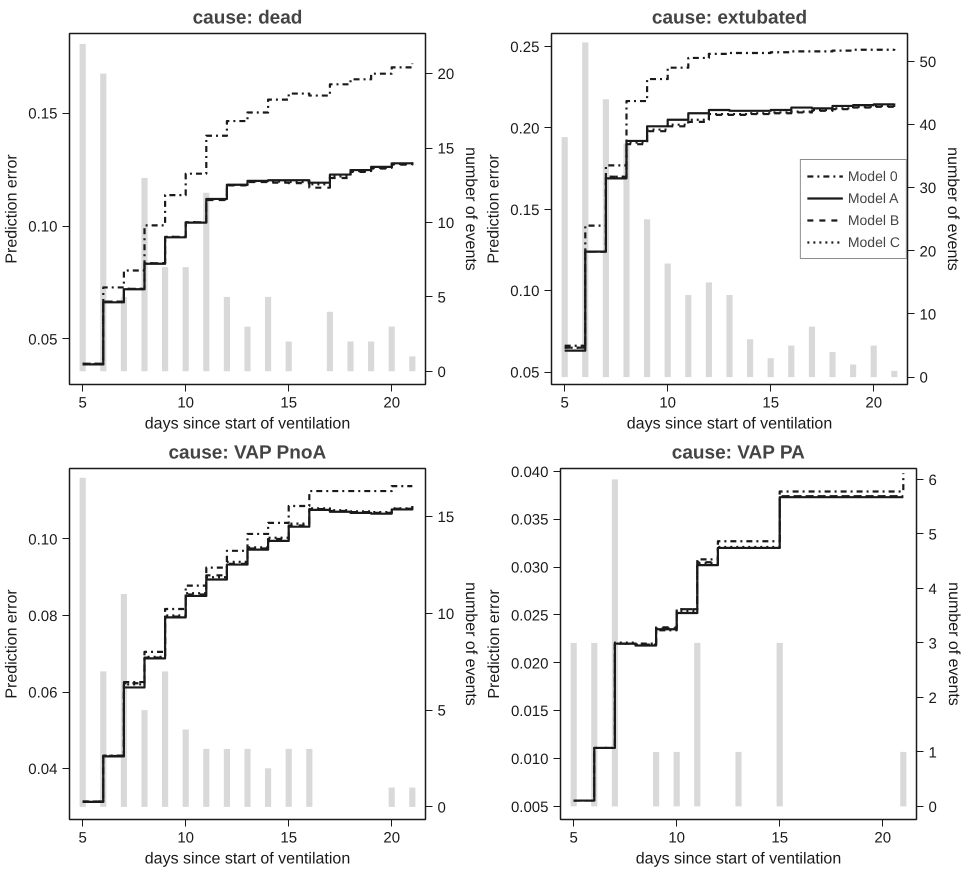  What do you see at coordinates (932, 643) in the screenshot?
I see `y2-tick-label: 3` at bounding box center [932, 643].